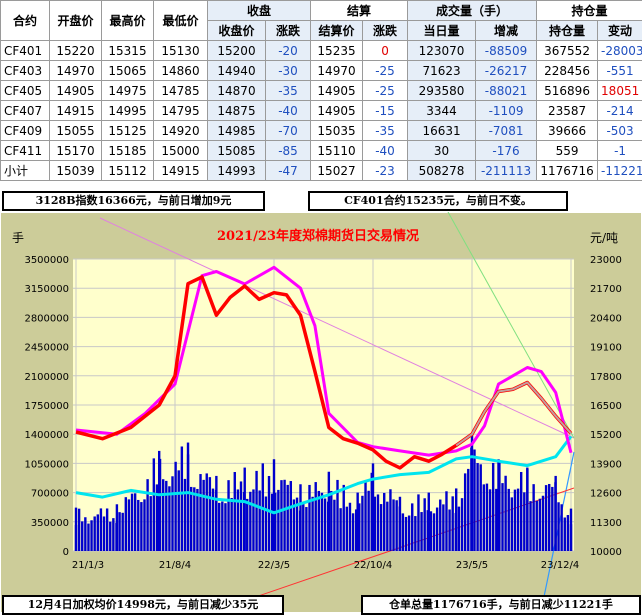 The image size is (642, 615). I want to click on x-tick-label: 22/3/5, so click(274, 565).